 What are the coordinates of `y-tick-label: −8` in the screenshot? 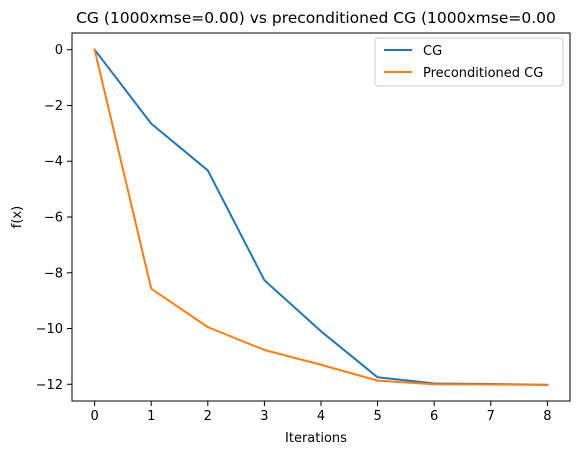 It's located at (53, 273).